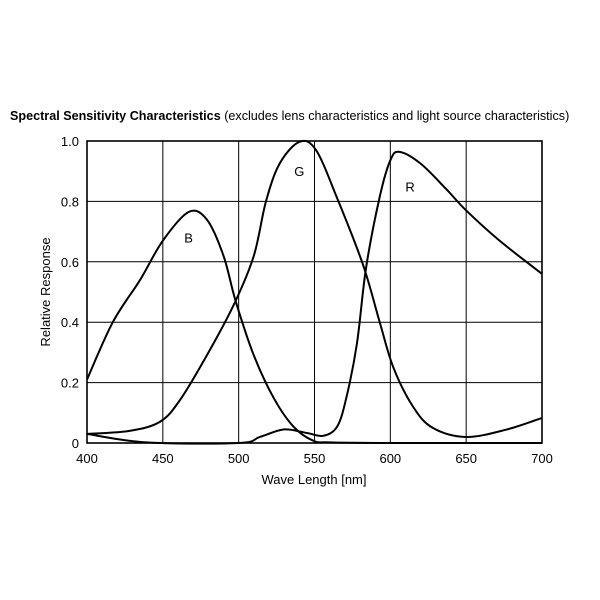  Describe the element at coordinates (163, 458) in the screenshot. I see `x-tick-label: 450` at that location.